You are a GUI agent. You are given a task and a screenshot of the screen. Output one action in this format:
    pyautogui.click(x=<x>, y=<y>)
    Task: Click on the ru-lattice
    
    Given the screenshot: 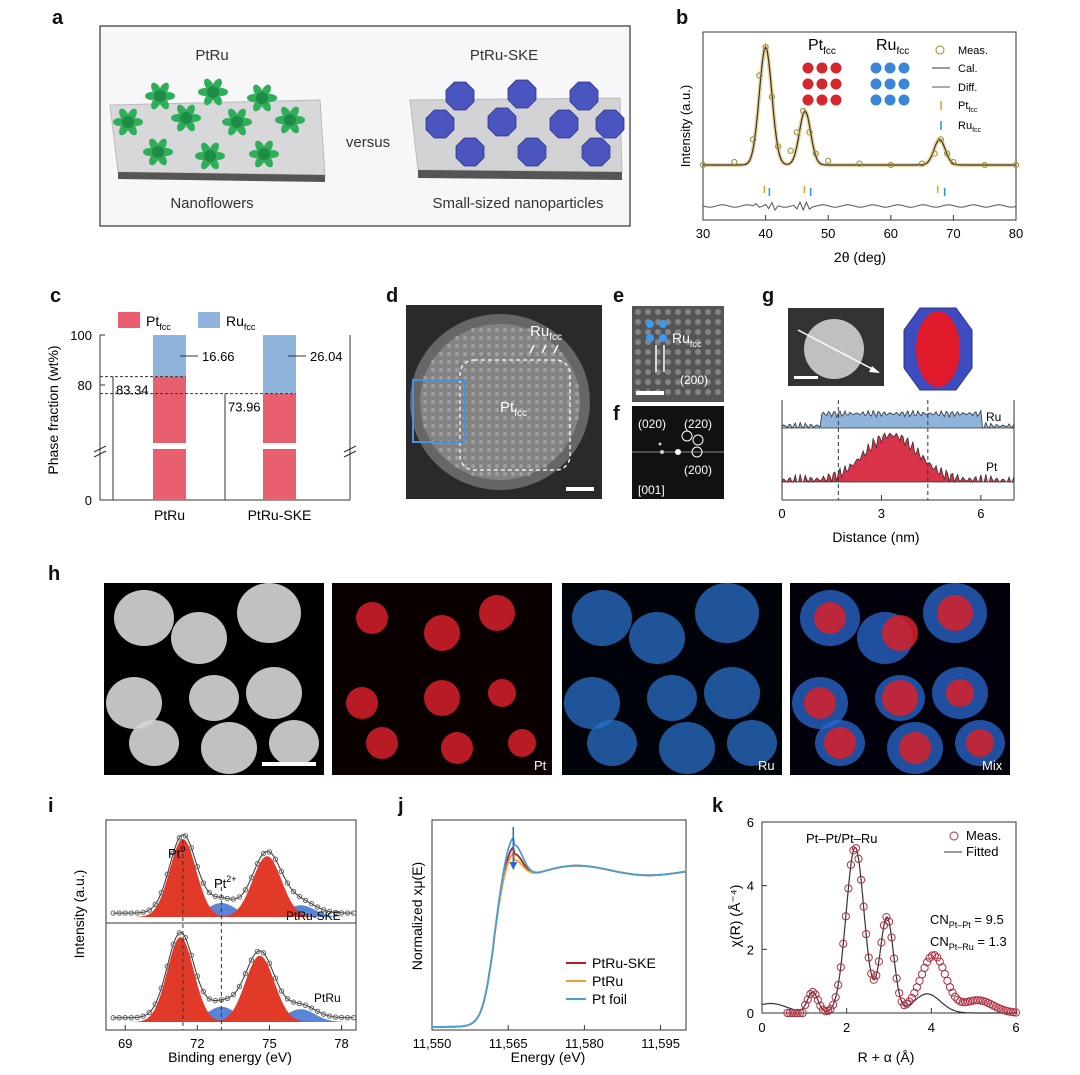 What is the action you would take?
    pyautogui.click(x=890, y=84)
    